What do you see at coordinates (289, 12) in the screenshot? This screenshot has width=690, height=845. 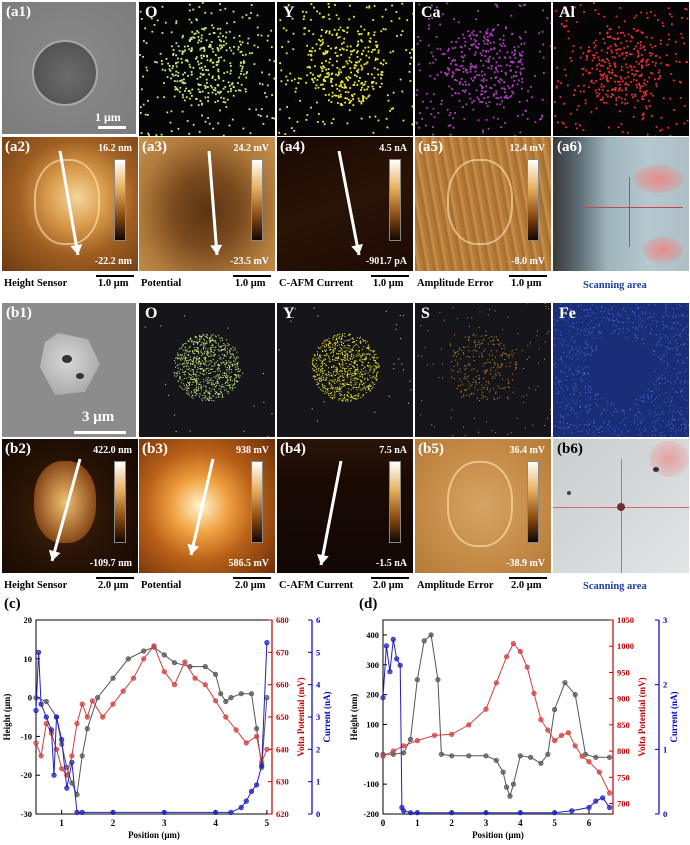 I see `element-label: Y` at bounding box center [289, 12].